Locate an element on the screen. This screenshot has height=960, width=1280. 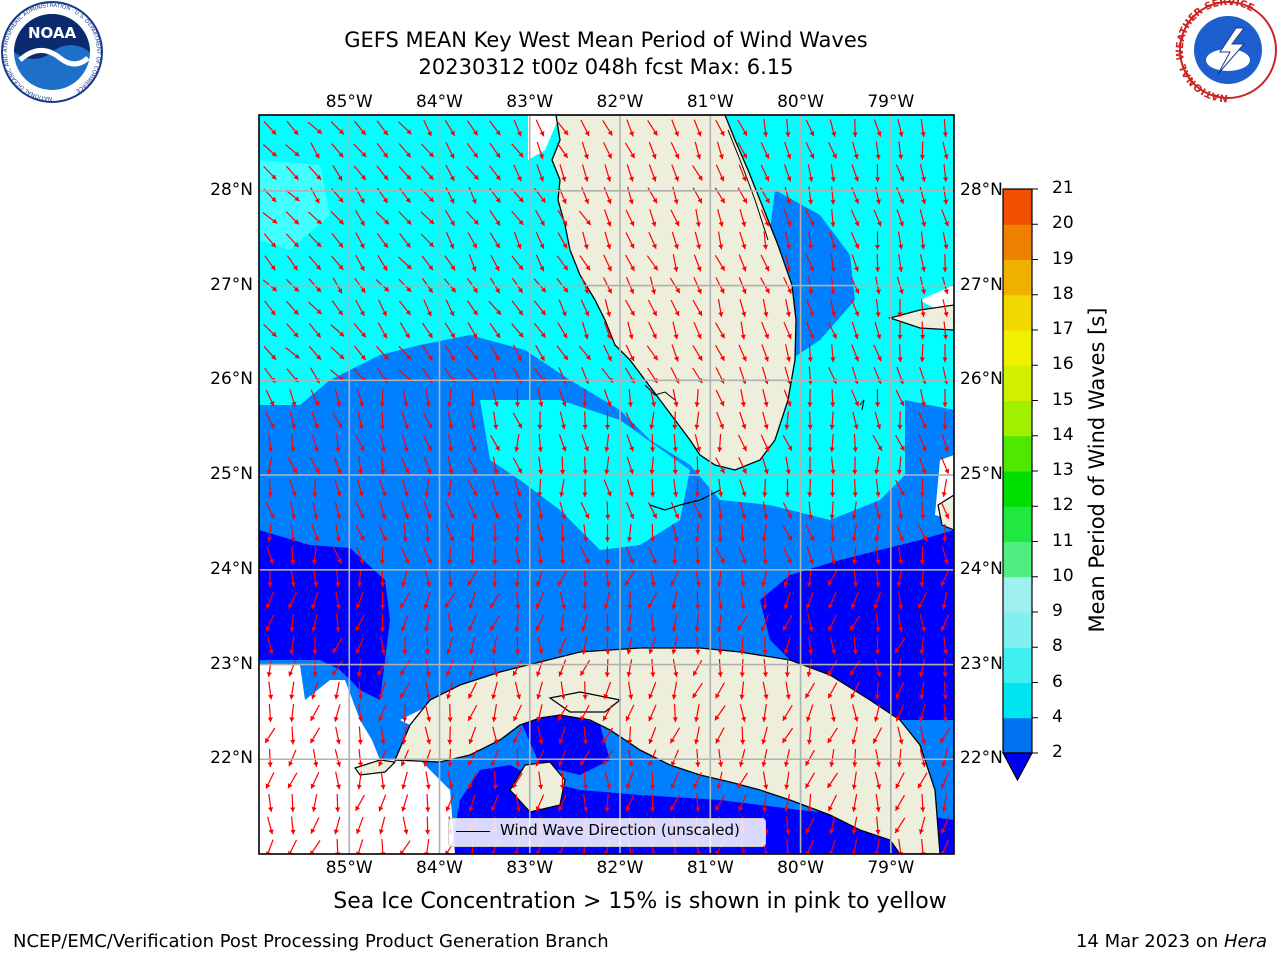
period-6-8-patch is located at coordinates (294, 205).